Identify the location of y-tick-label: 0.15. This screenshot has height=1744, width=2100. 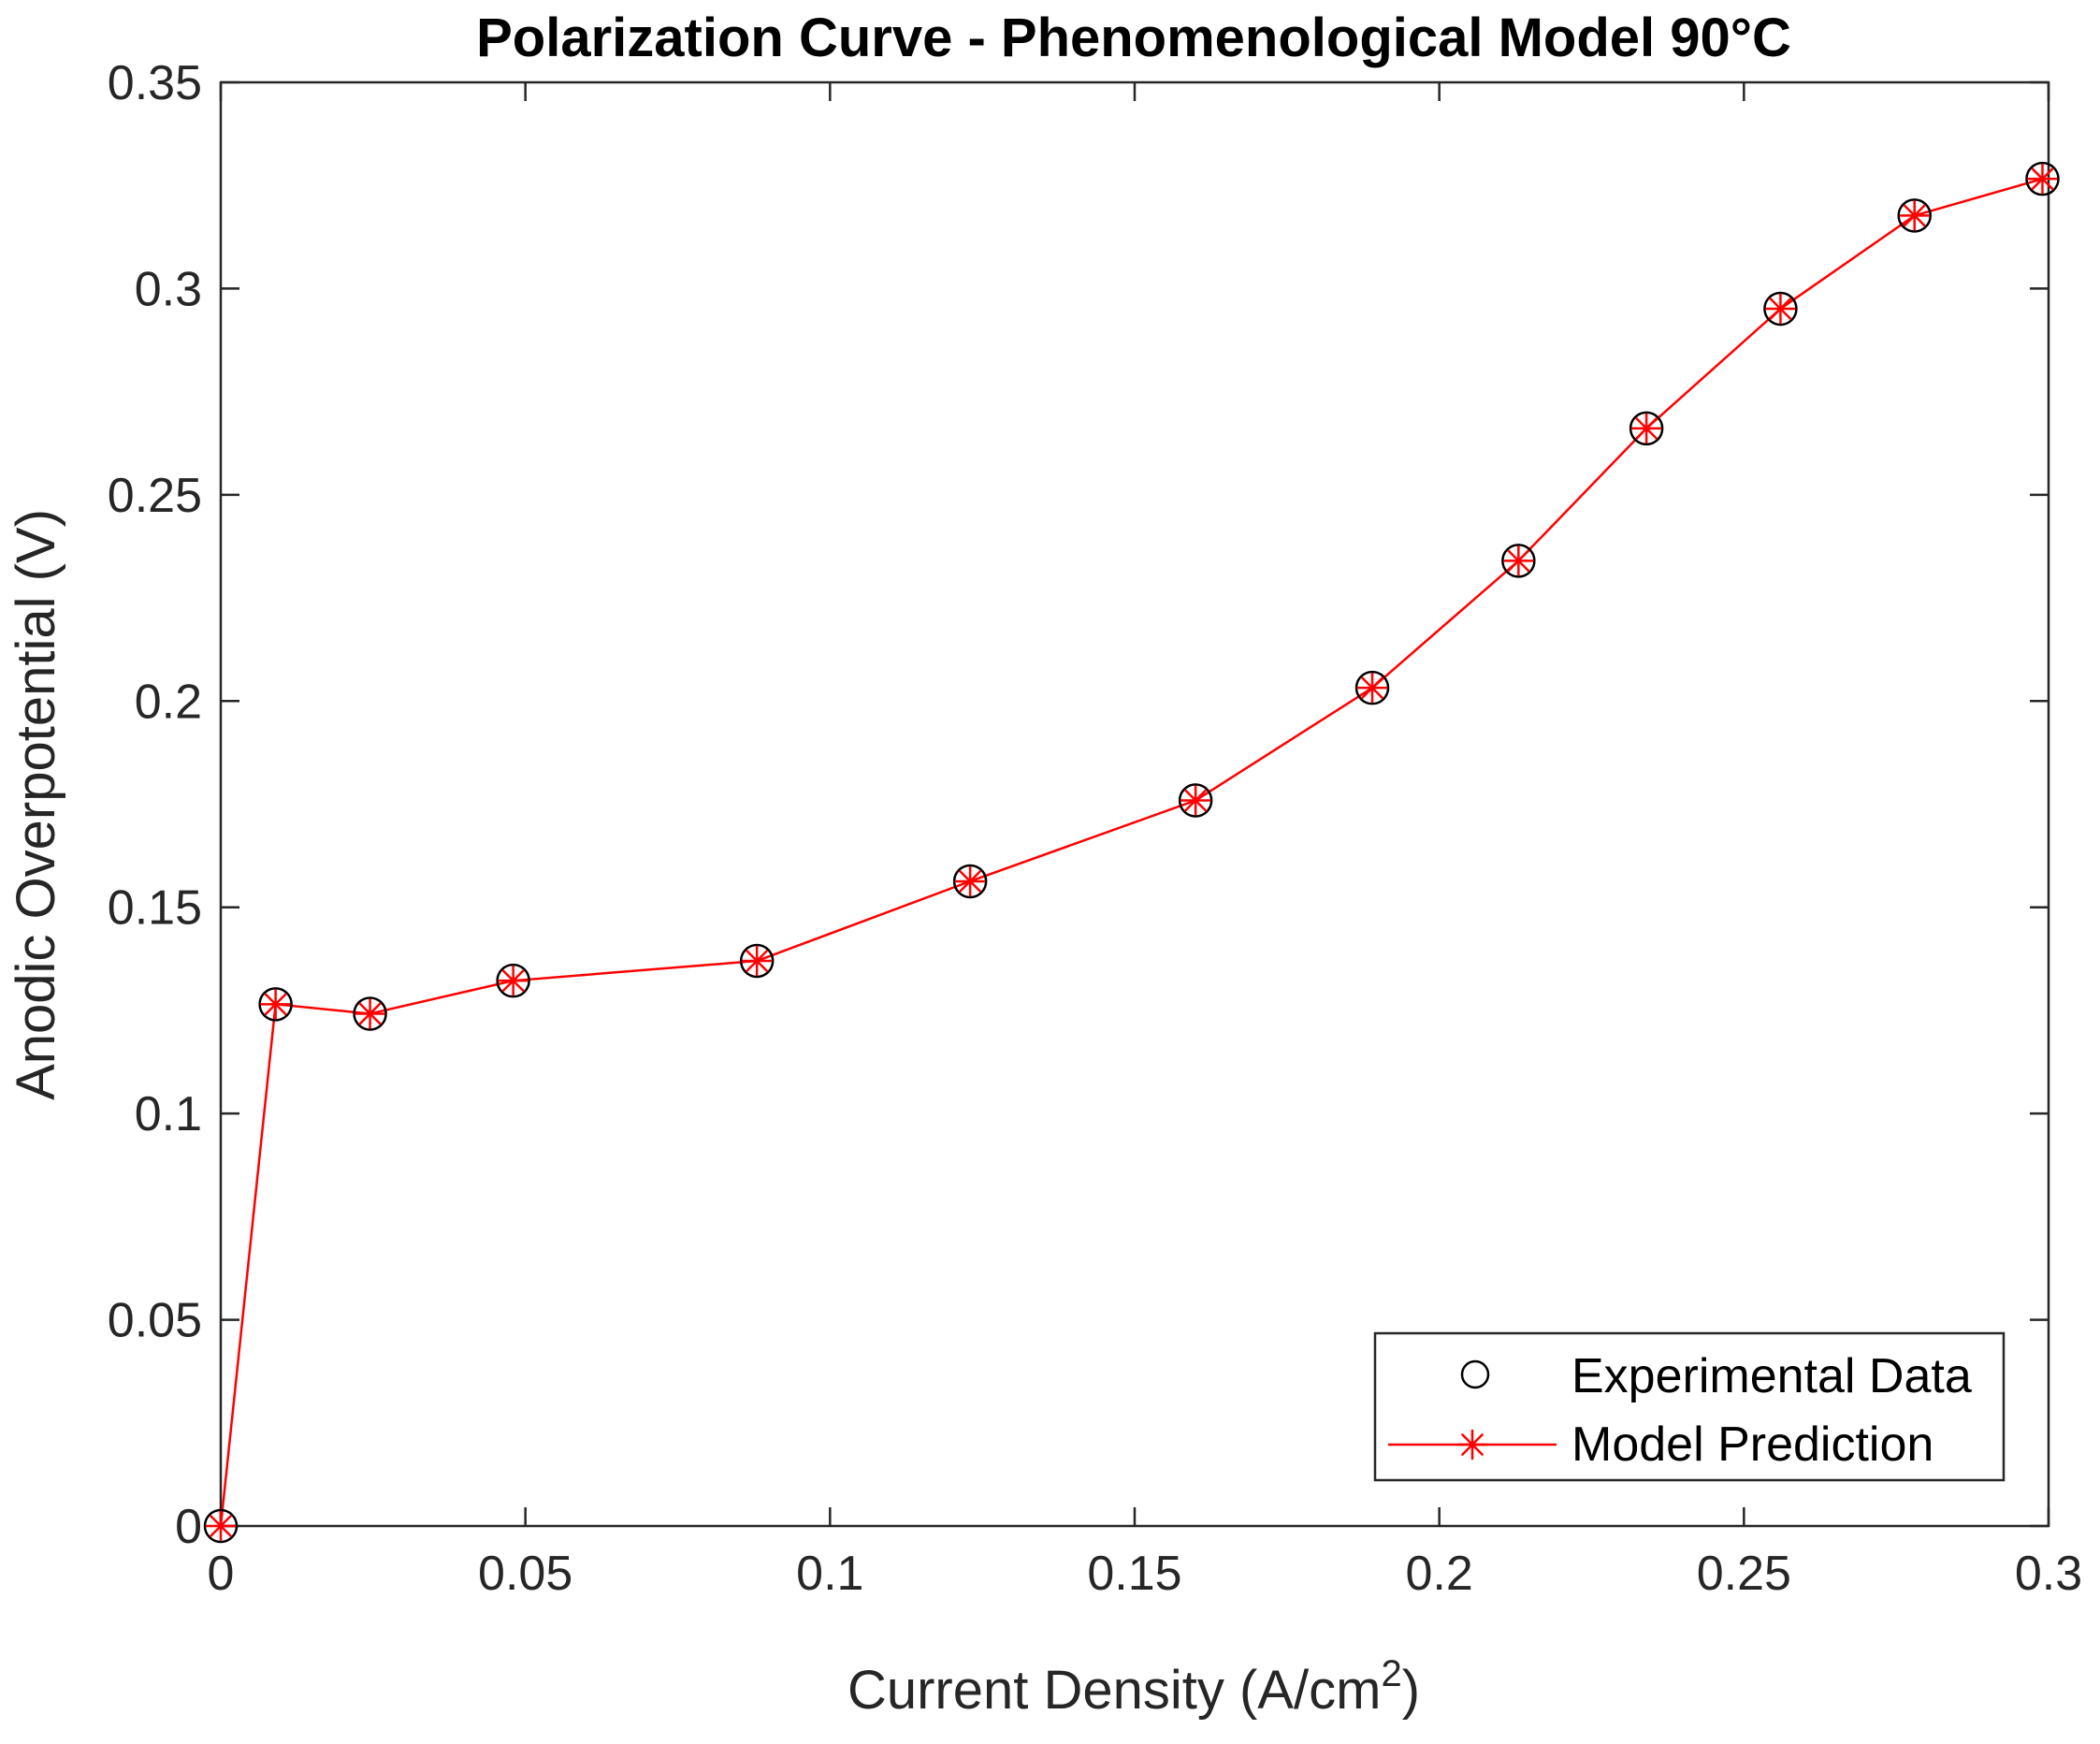
(155, 908).